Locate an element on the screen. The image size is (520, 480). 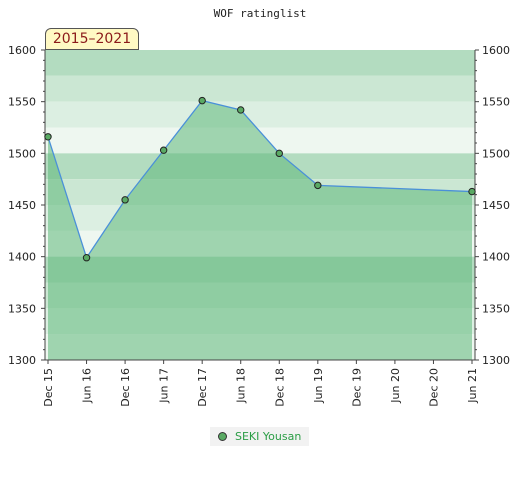
x-tick-label: Dec 20 is located at coordinates (433, 387).